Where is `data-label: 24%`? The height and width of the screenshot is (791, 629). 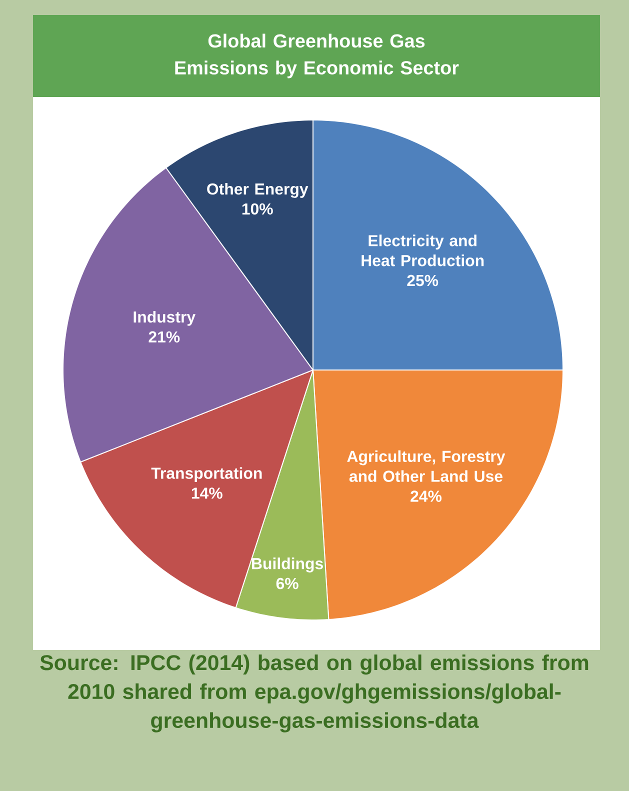
data-label: 24% is located at coordinates (426, 496).